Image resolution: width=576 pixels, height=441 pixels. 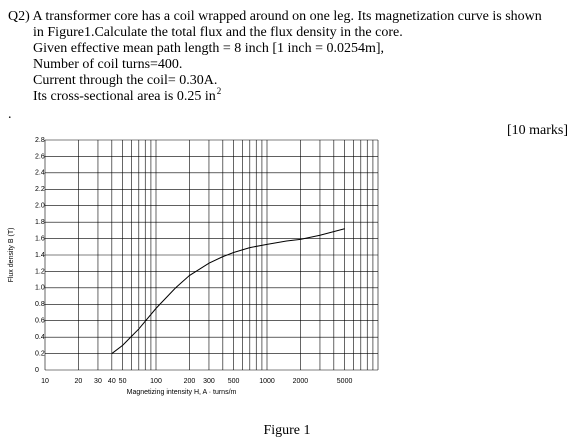 What do you see at coordinates (37, 370) in the screenshot?
I see `y-tick-label: 0` at bounding box center [37, 370].